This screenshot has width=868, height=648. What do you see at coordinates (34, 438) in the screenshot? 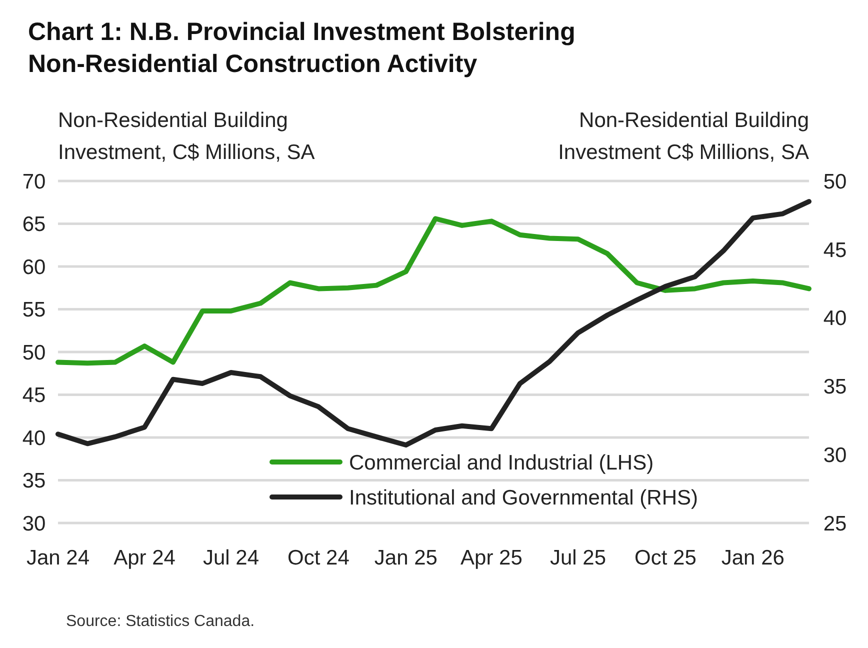
I see `y-tick-label: 40` at bounding box center [34, 438].